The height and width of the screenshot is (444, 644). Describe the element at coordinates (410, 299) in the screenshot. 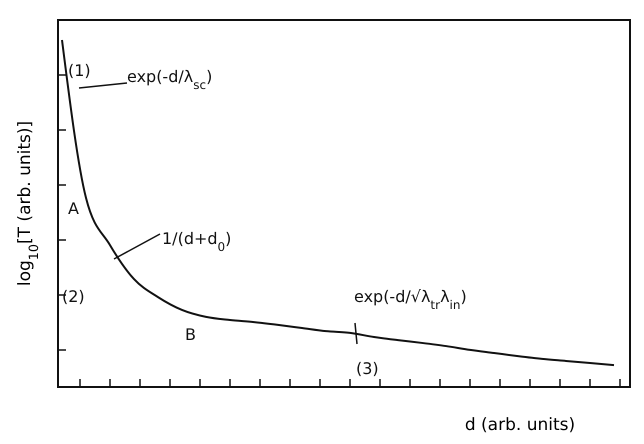

I see `annotation: exp(-d/√λ$_{tr}$λ$_{in}$)` at that location.